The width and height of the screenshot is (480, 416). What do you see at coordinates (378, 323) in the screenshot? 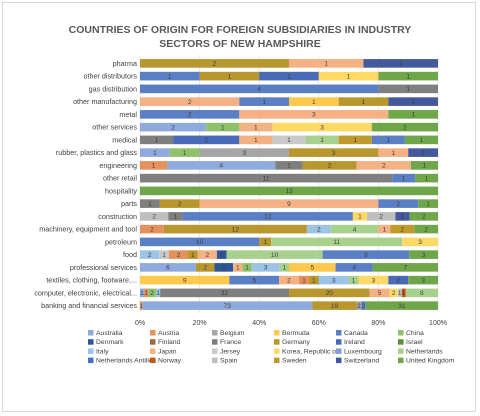
I see `x-tick-label: 80%` at bounding box center [378, 323].